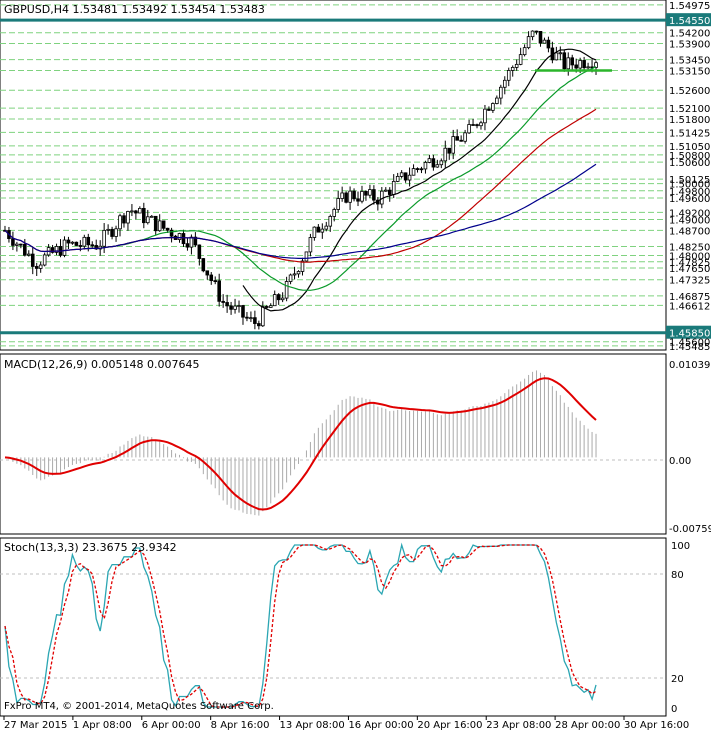  What do you see at coordinates (689, 334) in the screenshot?
I see `price-axis-label: 1.45850` at bounding box center [689, 334].